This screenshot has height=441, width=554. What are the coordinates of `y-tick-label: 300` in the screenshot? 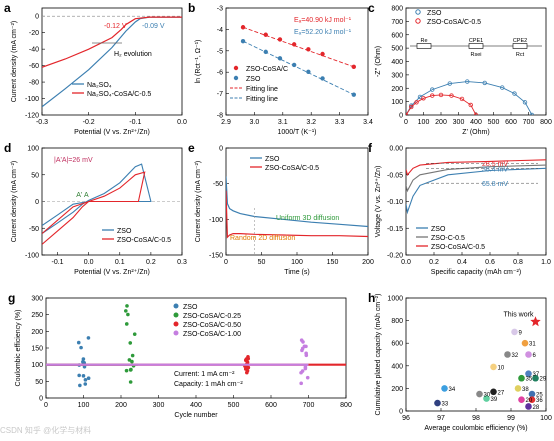 It's located at (397, 75).